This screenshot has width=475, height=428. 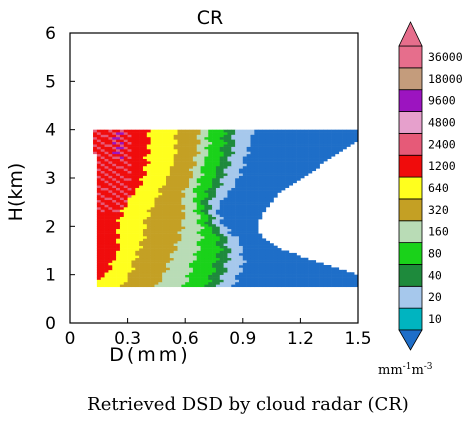 What do you see at coordinates (435, 319) in the screenshot?
I see `colorbar-level-label: 10` at bounding box center [435, 319].